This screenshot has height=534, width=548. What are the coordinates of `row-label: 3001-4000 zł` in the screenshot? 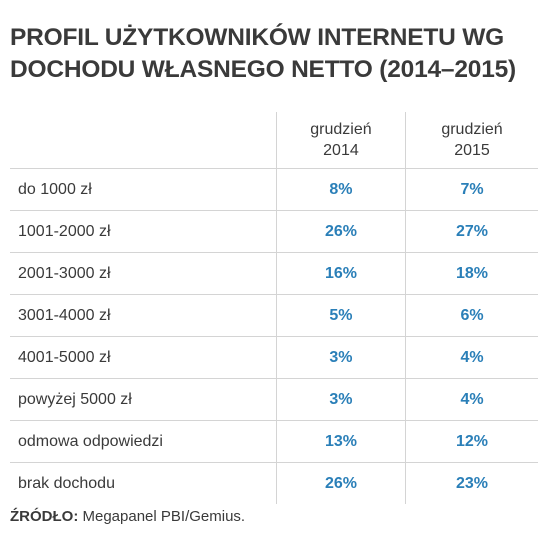 It's located at (143, 315).